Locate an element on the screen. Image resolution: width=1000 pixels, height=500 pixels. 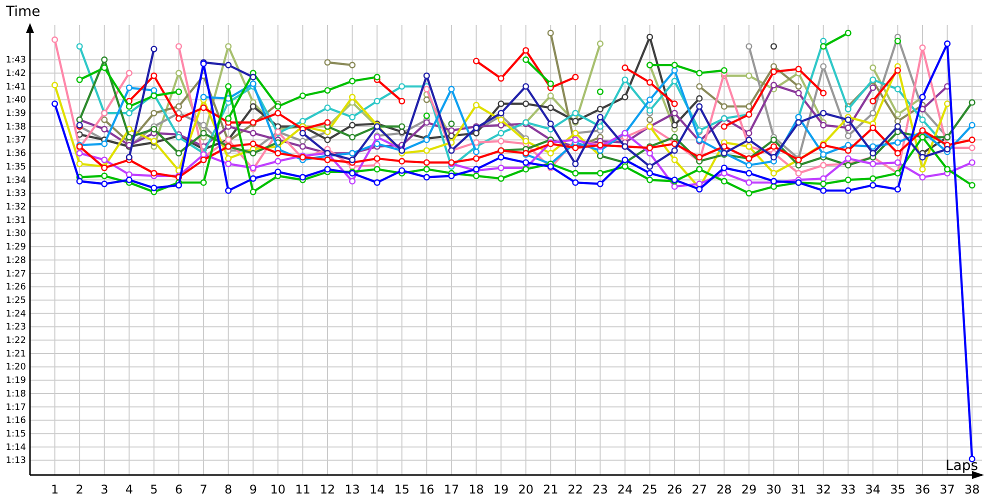
y-tick-label: 1:40 is located at coordinates (16, 101).